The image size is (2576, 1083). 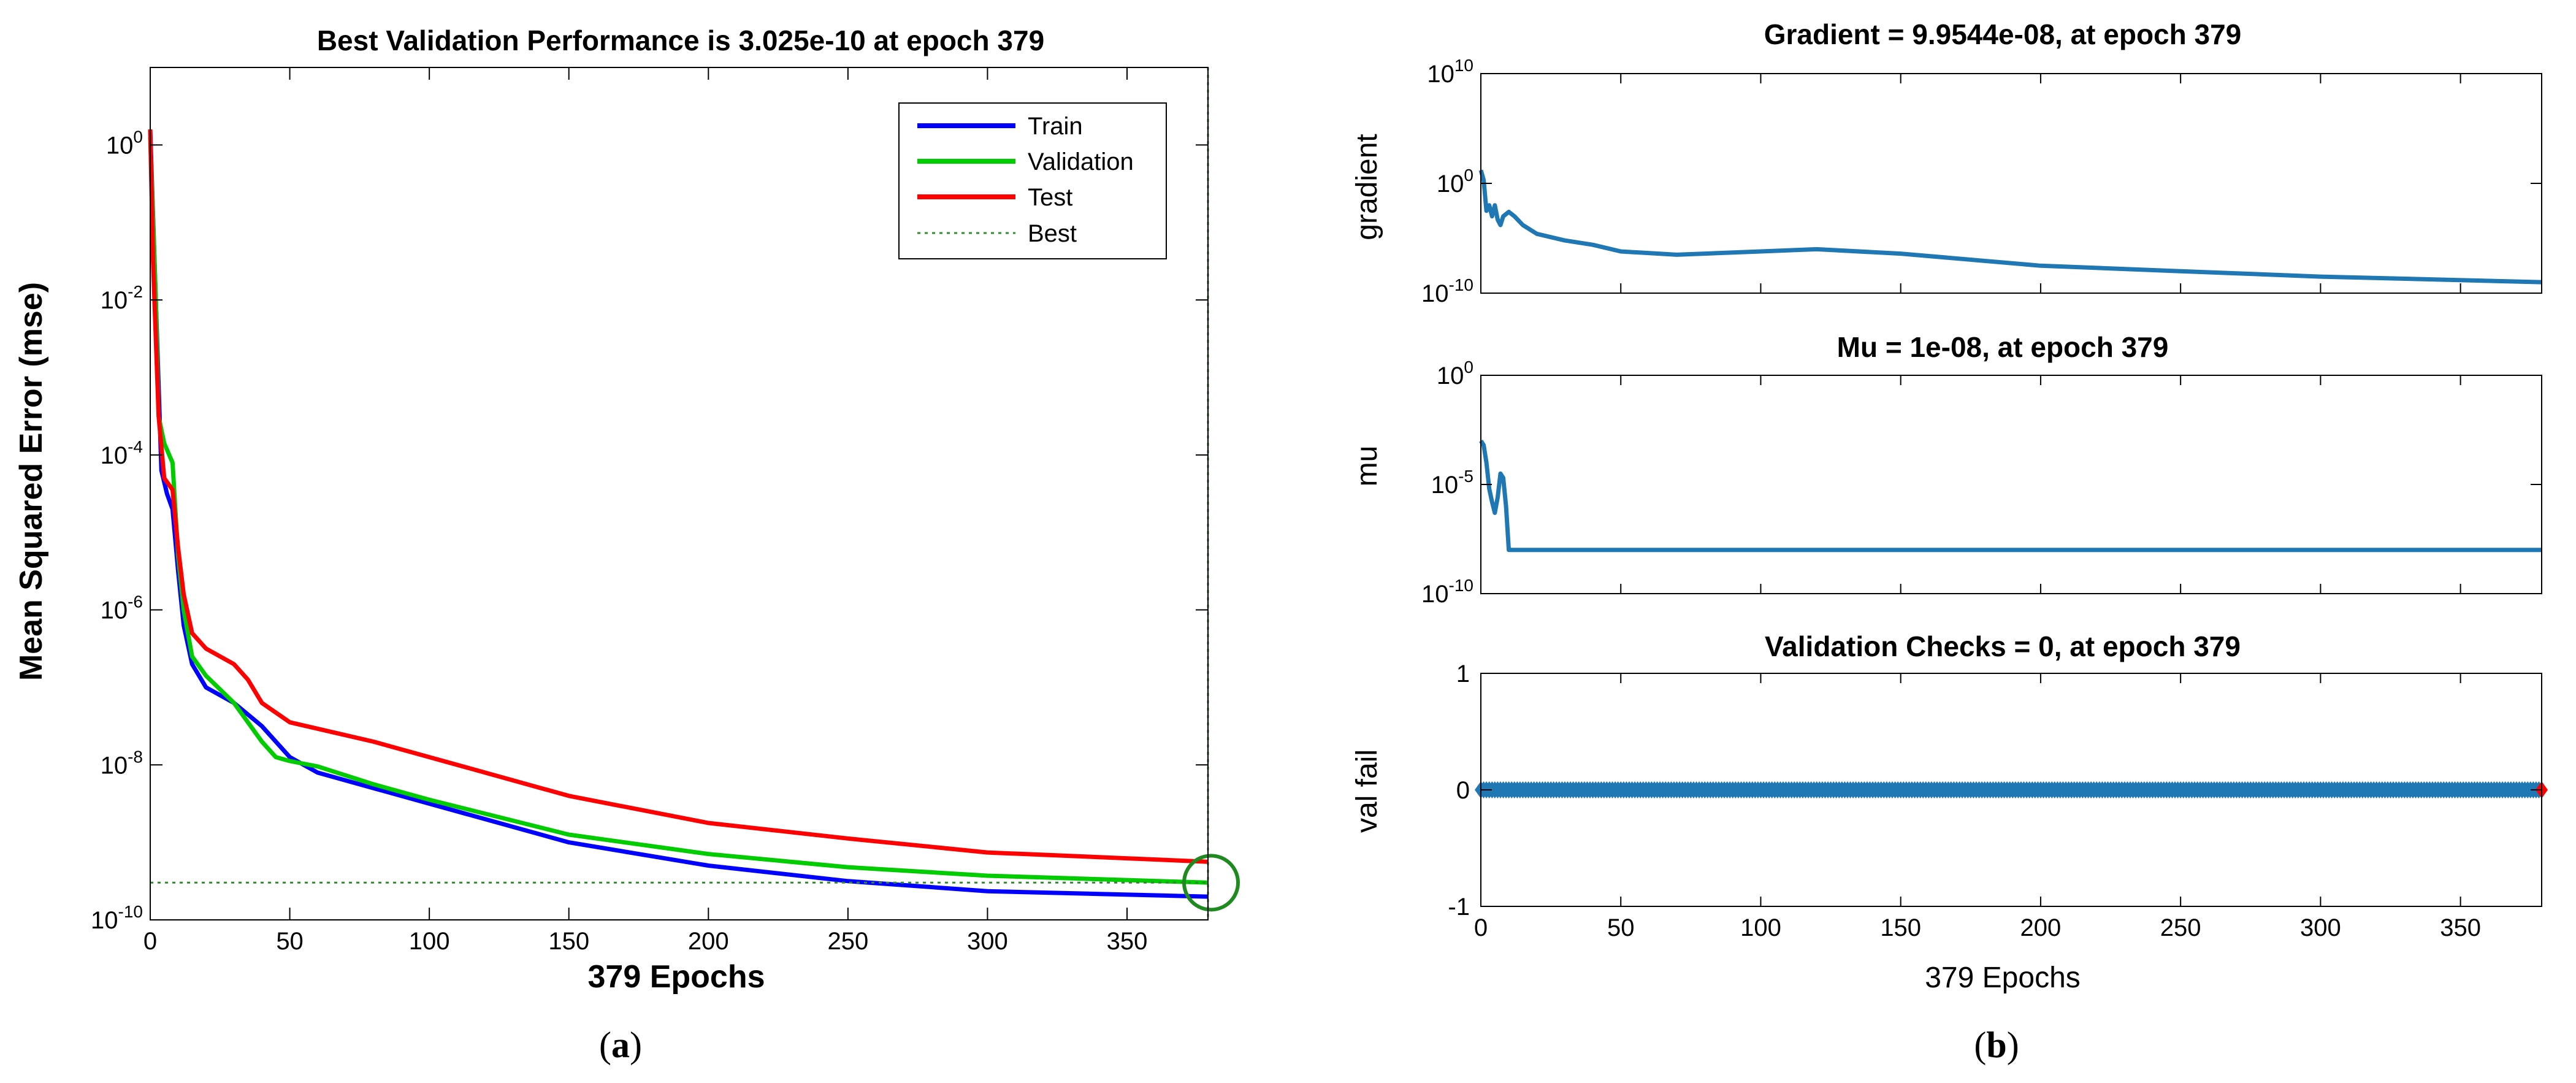 What do you see at coordinates (122, 763) in the screenshot?
I see `y-tick-label: 10⁻⁸` at bounding box center [122, 763].